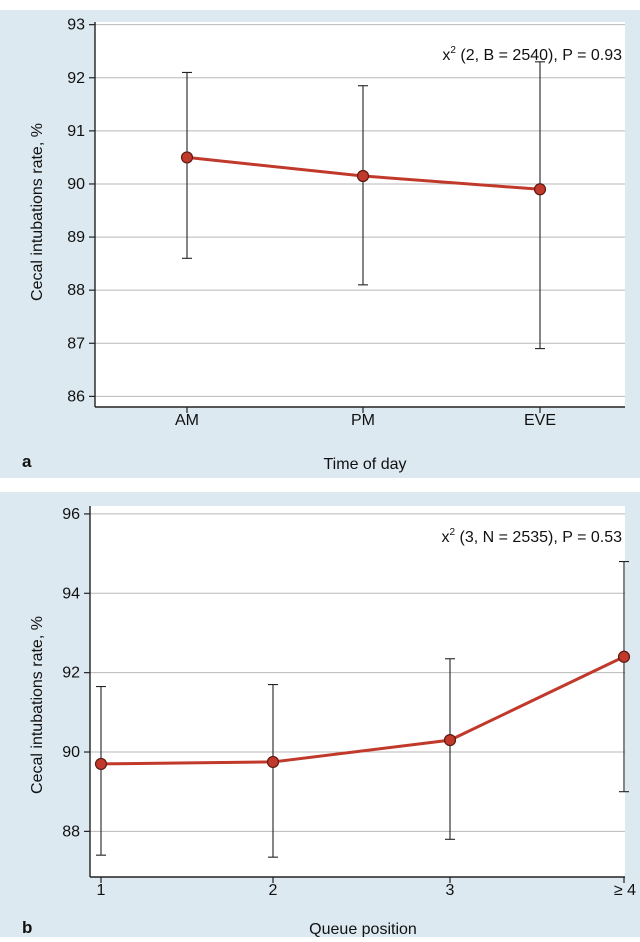 This screenshot has height=942, width=640. What do you see at coordinates (76, 211) in the screenshot?
I see `y-tick-labels-a: 86 87 88 89 90 91 92 93` at bounding box center [76, 211].